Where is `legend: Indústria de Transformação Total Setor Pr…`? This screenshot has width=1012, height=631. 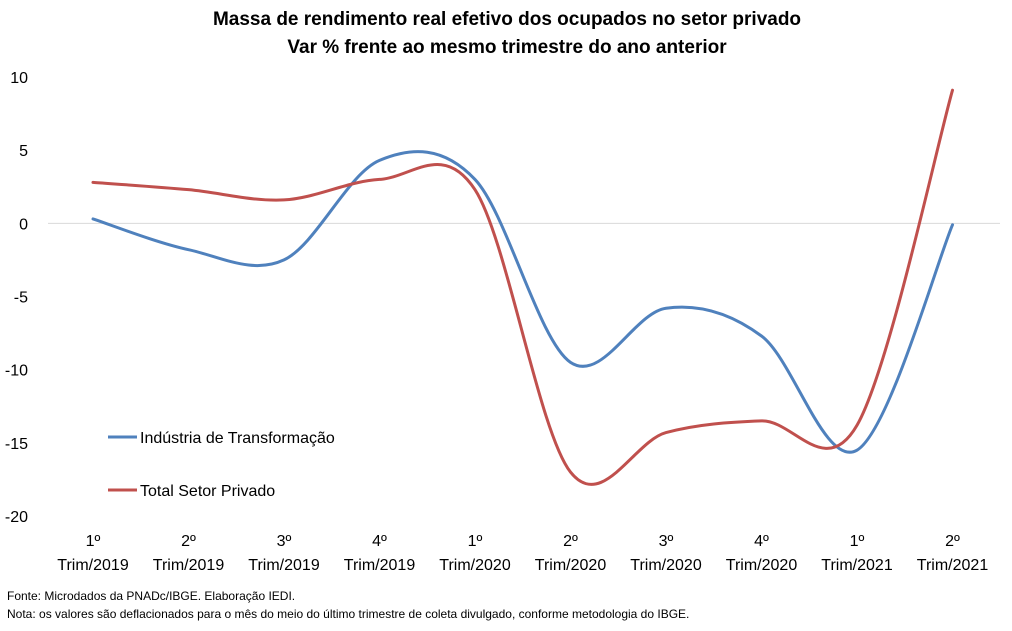
legend: Indústria de Transformação Total Setor Pr… is located at coordinates (221, 465).